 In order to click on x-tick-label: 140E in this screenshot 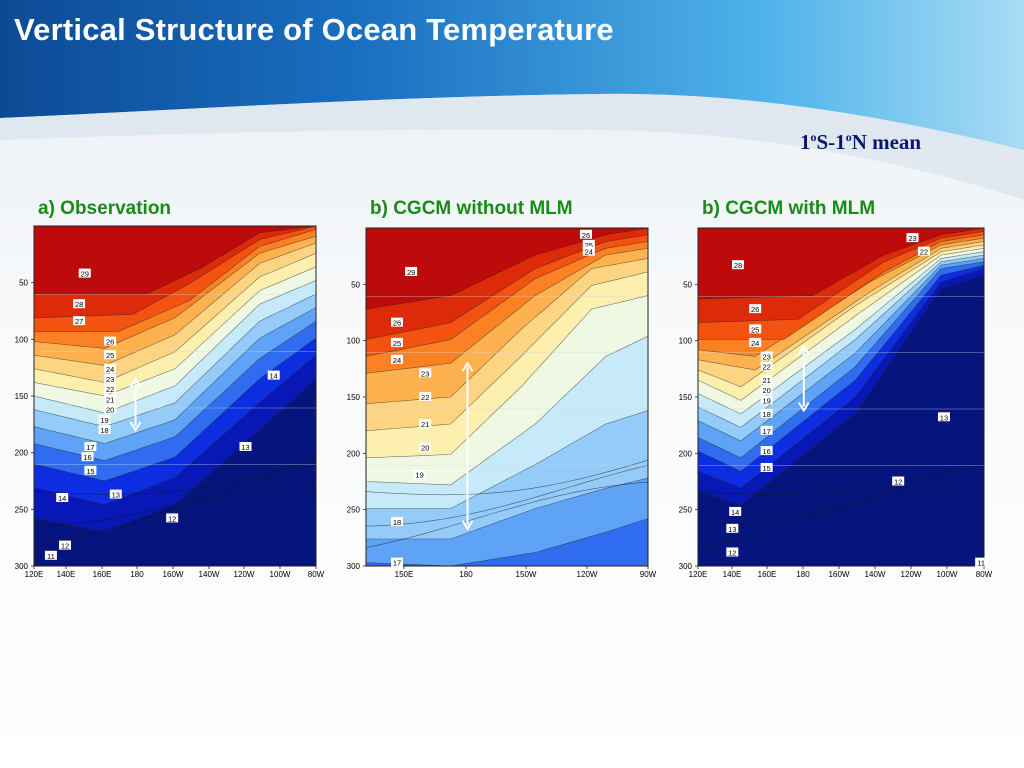, I will do `click(732, 574)`.